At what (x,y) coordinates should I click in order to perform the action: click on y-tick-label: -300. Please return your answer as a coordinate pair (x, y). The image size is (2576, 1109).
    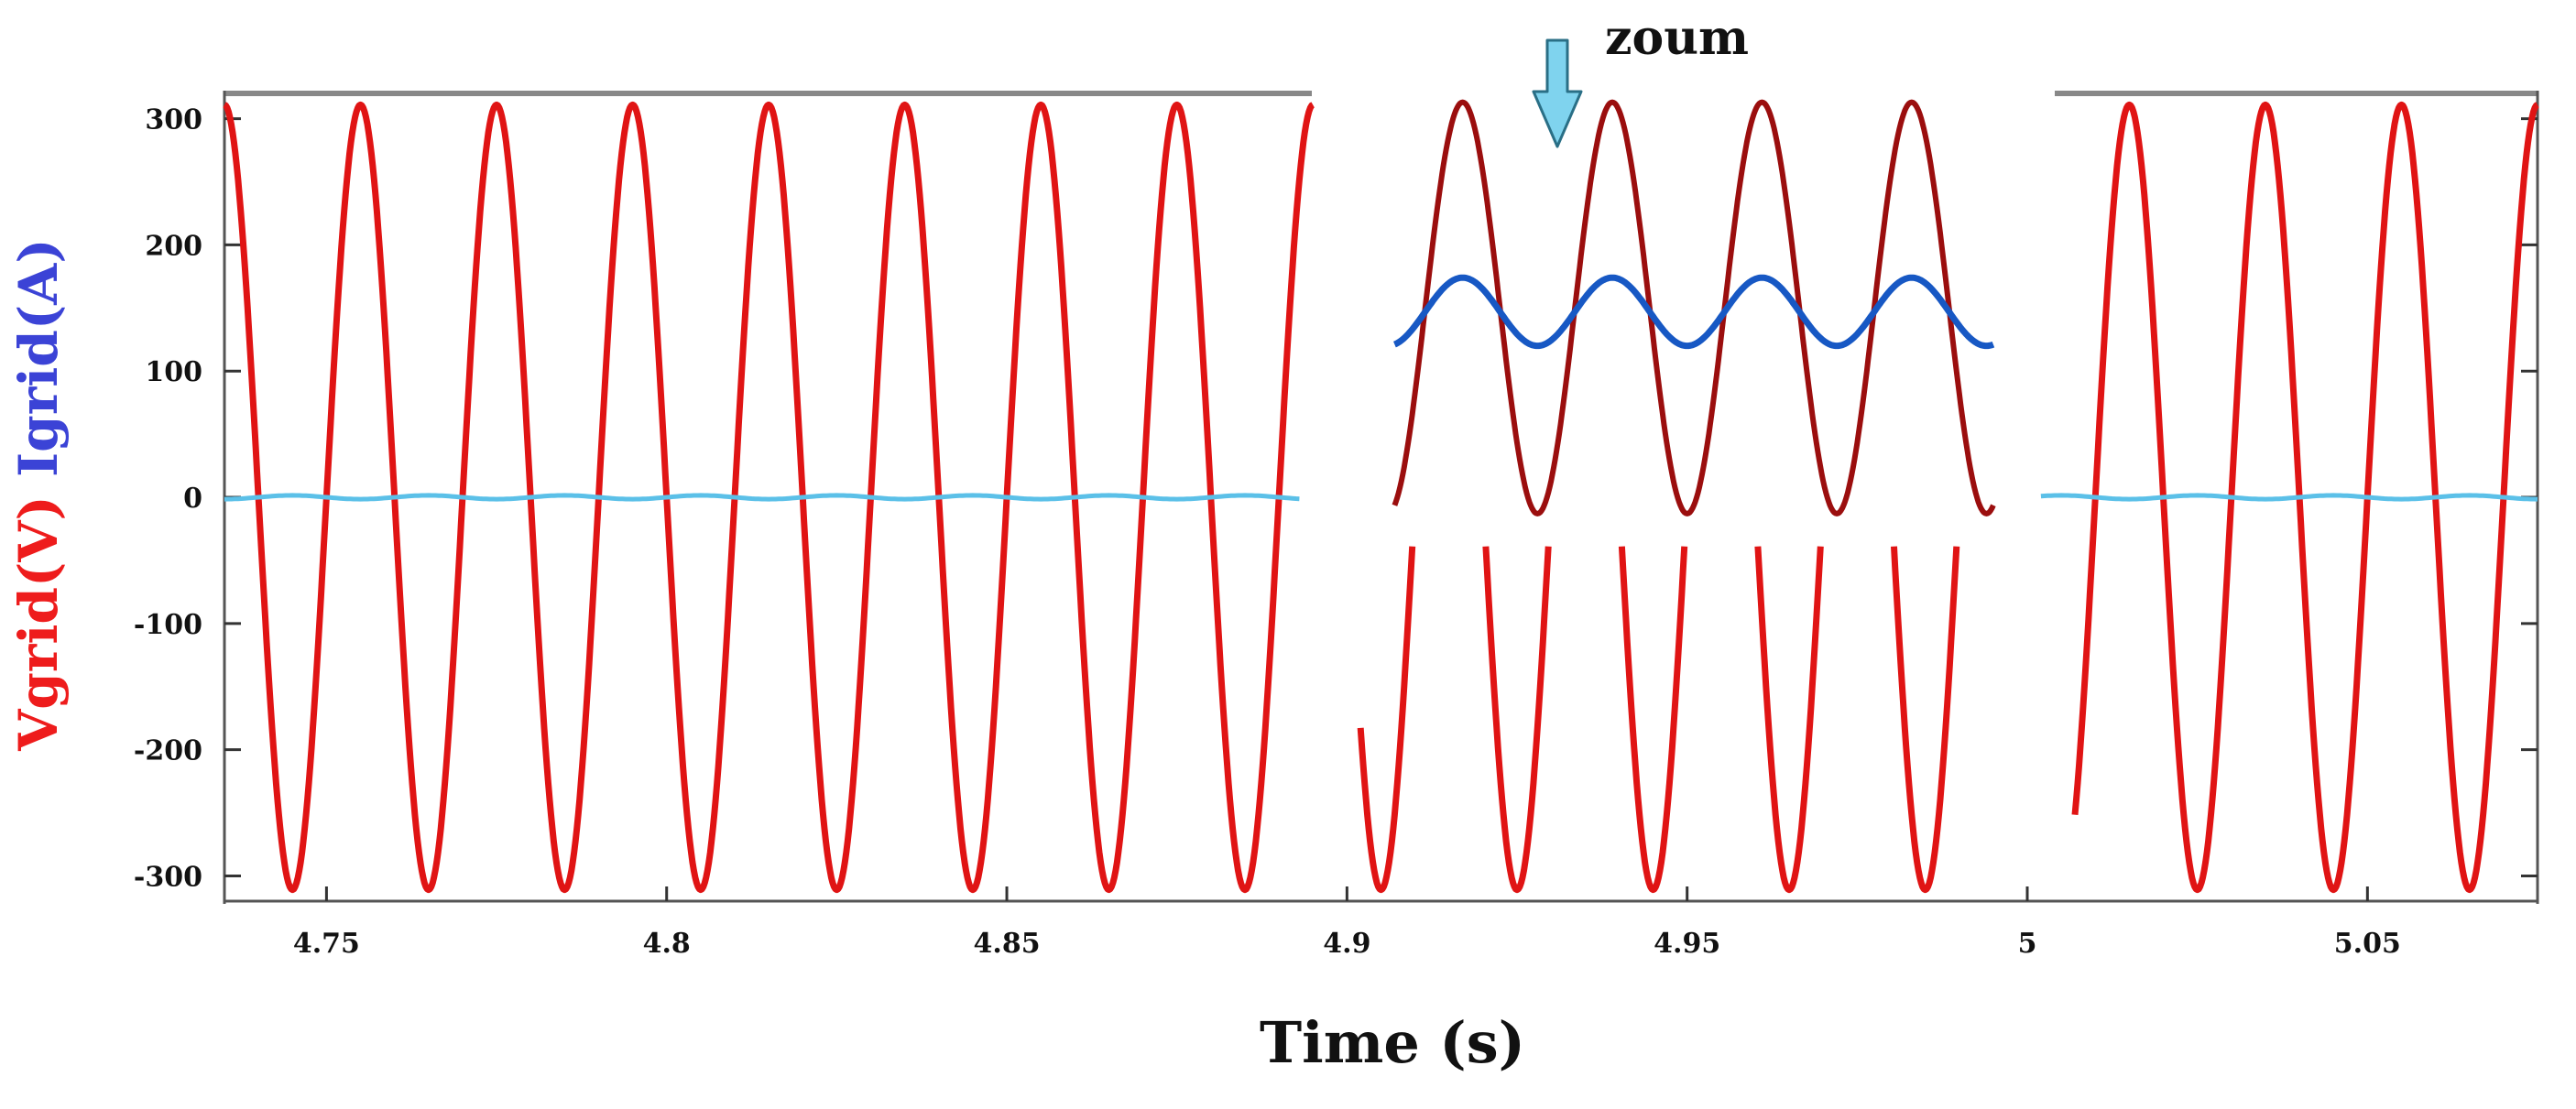
    Looking at the image, I should click on (168, 877).